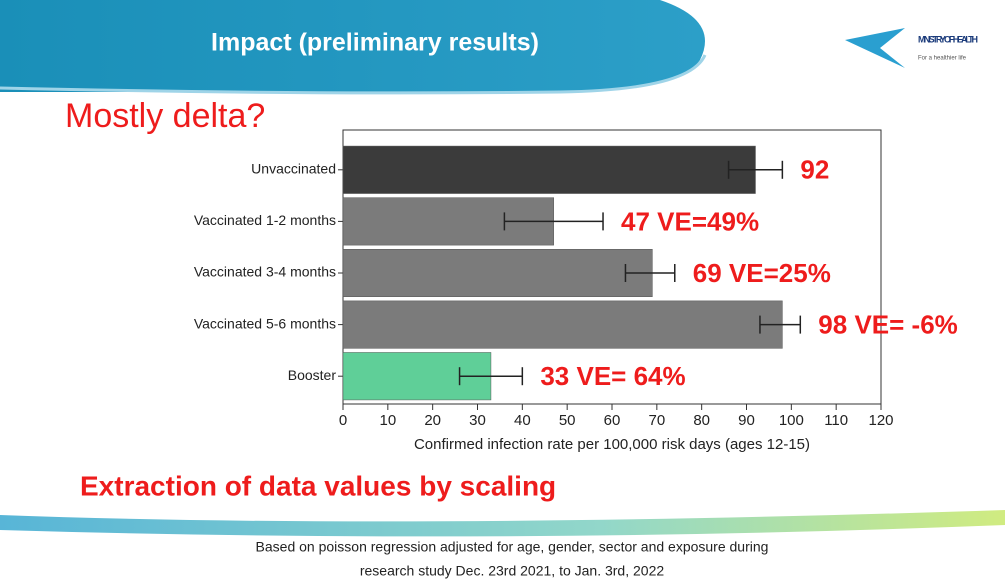 The width and height of the screenshot is (1005, 585). Describe the element at coordinates (612, 420) in the screenshot. I see `x-tick-label: 60` at that location.